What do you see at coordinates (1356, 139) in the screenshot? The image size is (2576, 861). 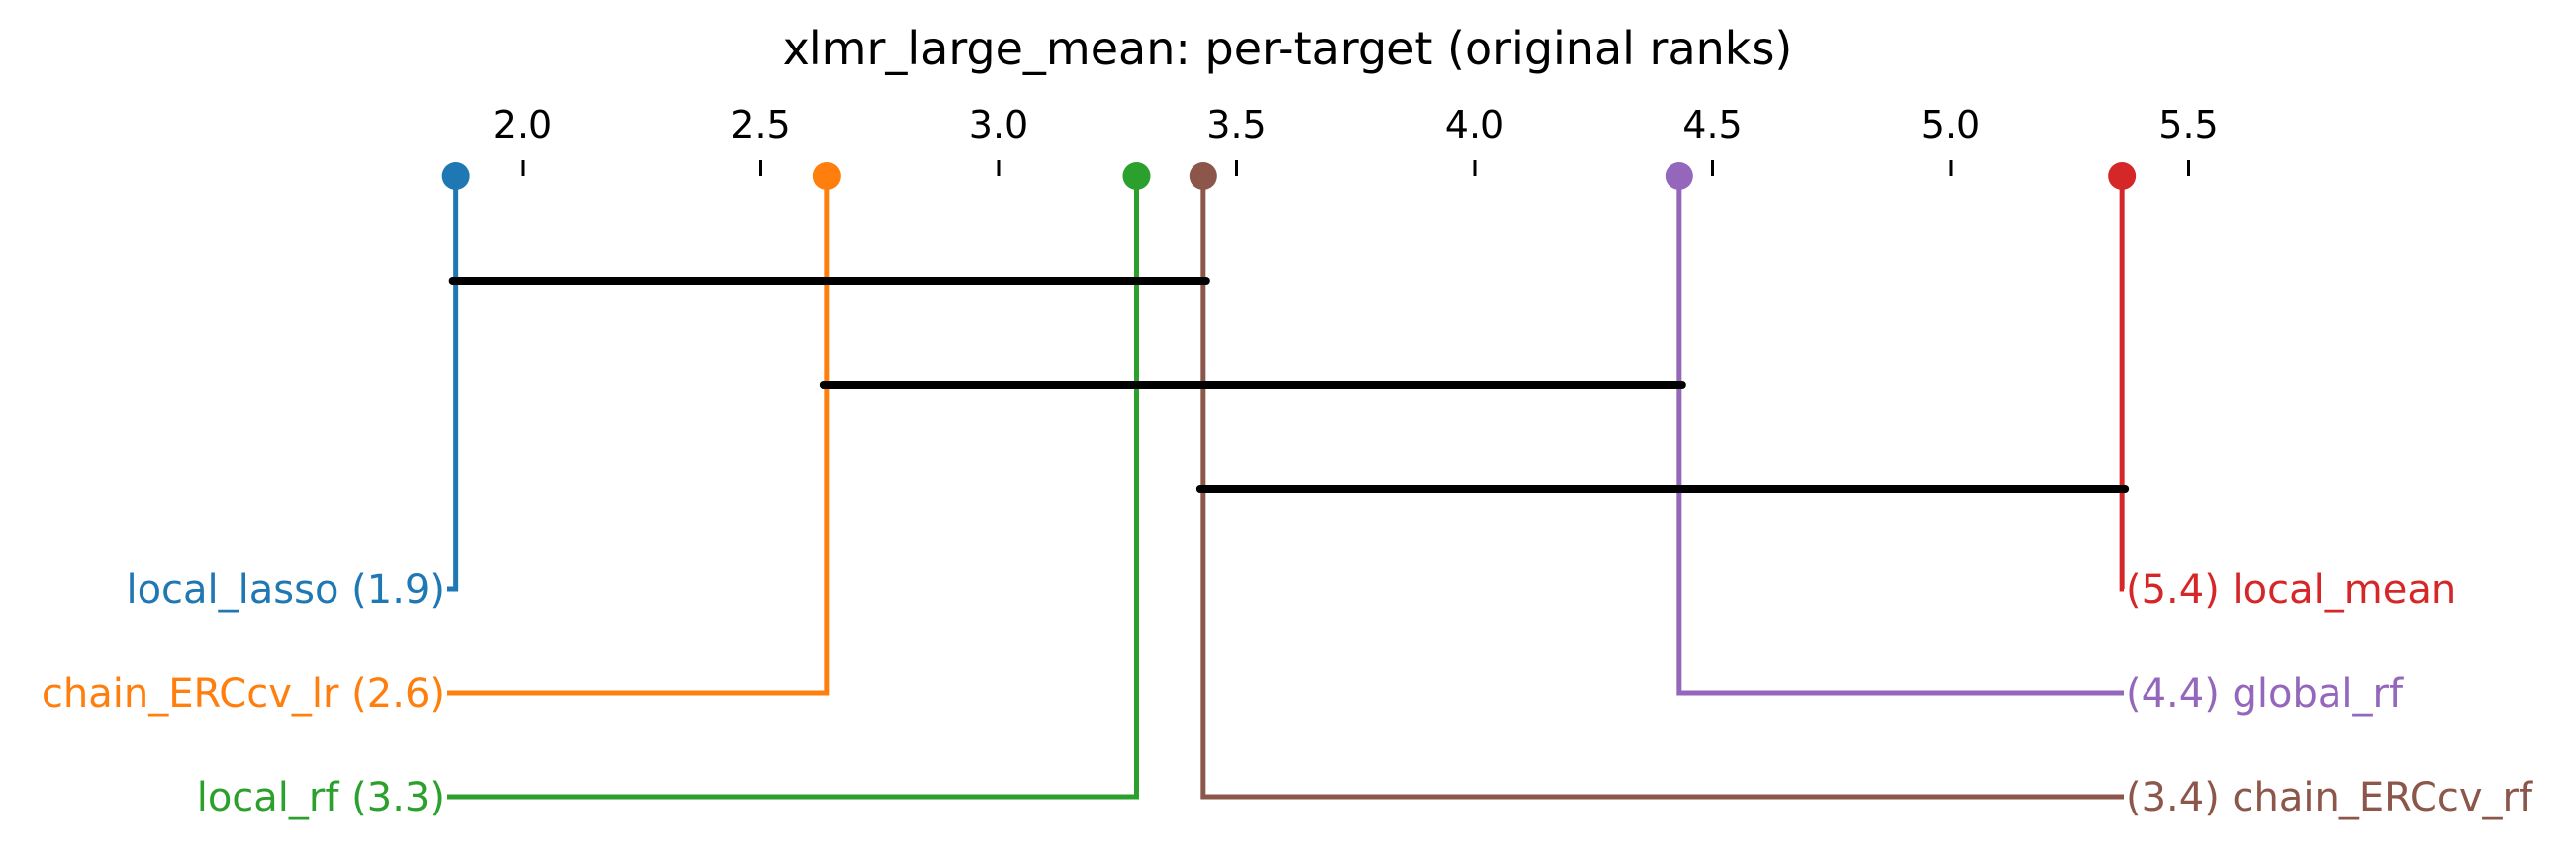 I see `axis-ticks: 2.0 2.5 3.0 3.5 4.0 4.5 5.0 5.5` at bounding box center [1356, 139].